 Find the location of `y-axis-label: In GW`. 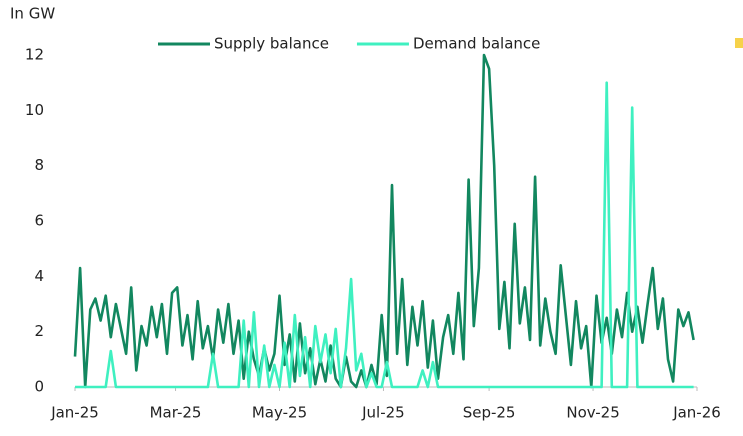

y-axis-label: In GW is located at coordinates (32, 14).